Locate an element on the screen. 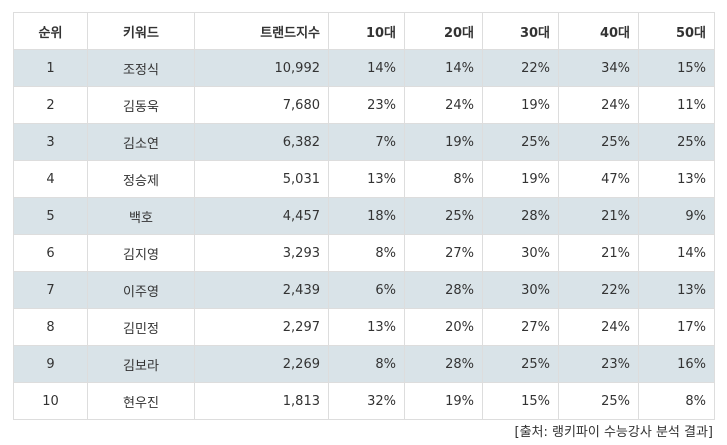 This screenshot has height=445, width=727. table-row: 2 김동욱 7,680 23% 24% 19% 24% 11% is located at coordinates (364, 105).